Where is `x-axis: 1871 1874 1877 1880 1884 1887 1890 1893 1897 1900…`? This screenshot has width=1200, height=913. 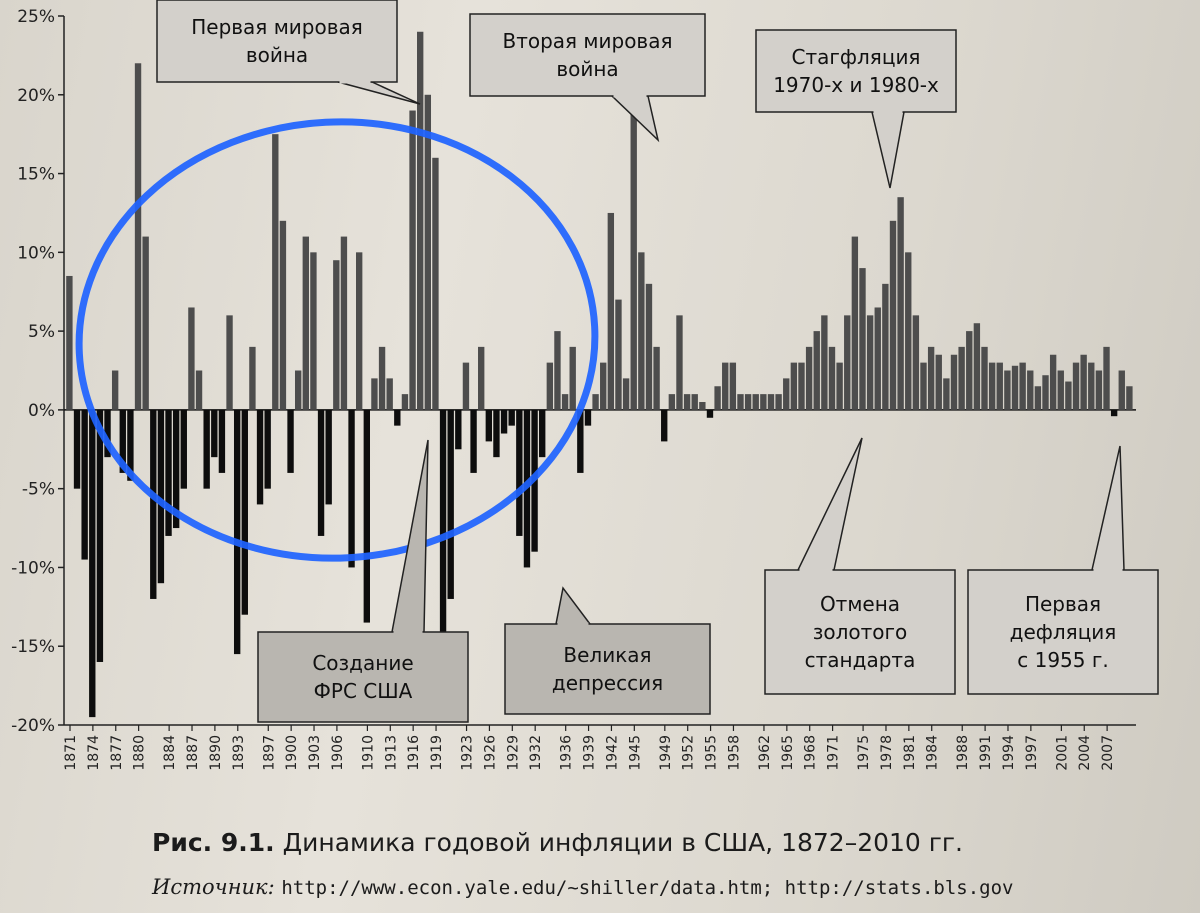
x-axis: 1871 1874 1877 1880 1884 1887 1890 1893 1897 1900… is located at coordinates (599, 747).